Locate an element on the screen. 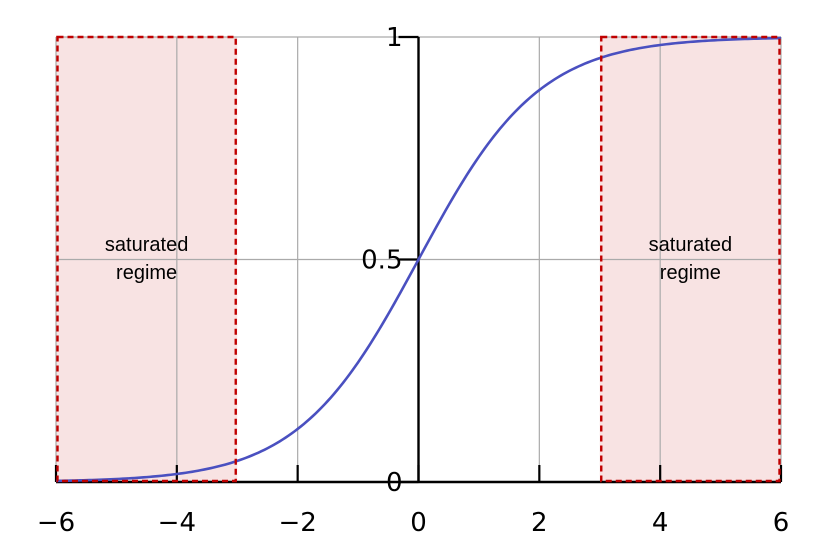  x-tick-label-6: 6 is located at coordinates (781, 523).